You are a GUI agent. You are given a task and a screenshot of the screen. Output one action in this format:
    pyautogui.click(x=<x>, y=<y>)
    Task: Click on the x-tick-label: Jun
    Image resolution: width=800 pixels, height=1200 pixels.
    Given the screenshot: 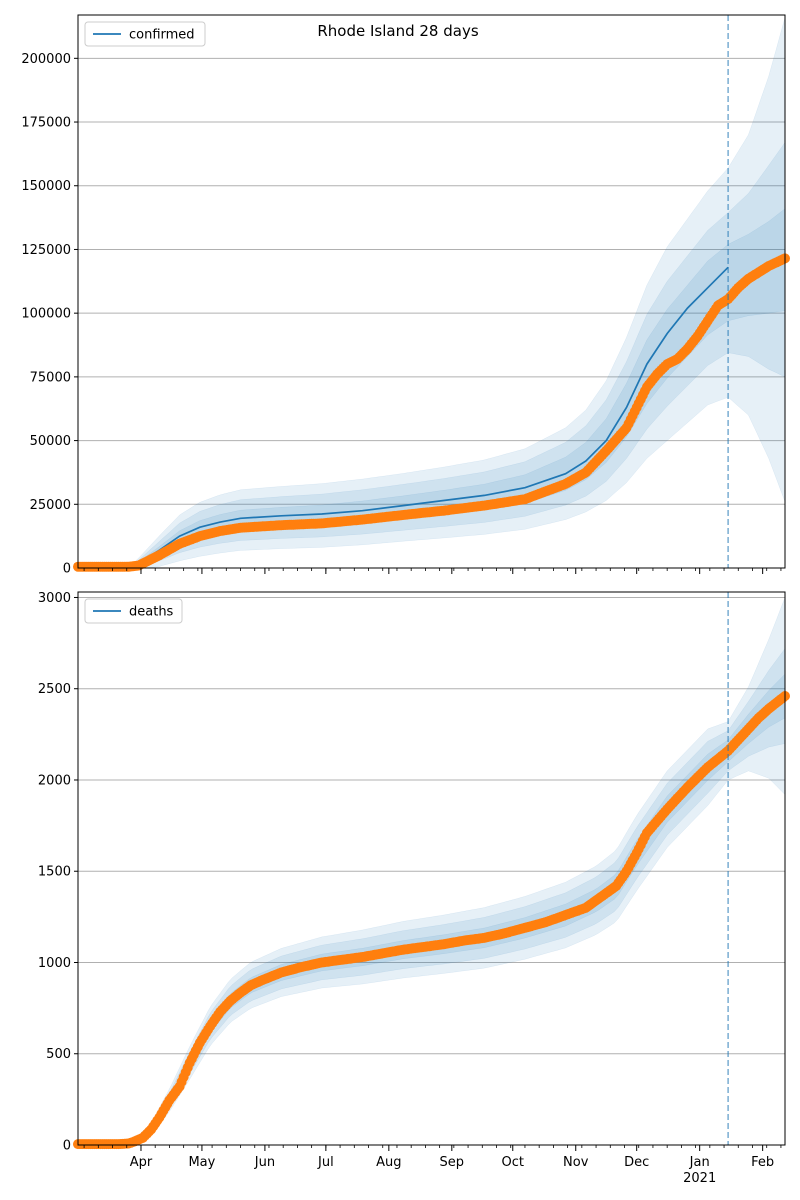 What is the action you would take?
    pyautogui.click(x=264, y=1162)
    